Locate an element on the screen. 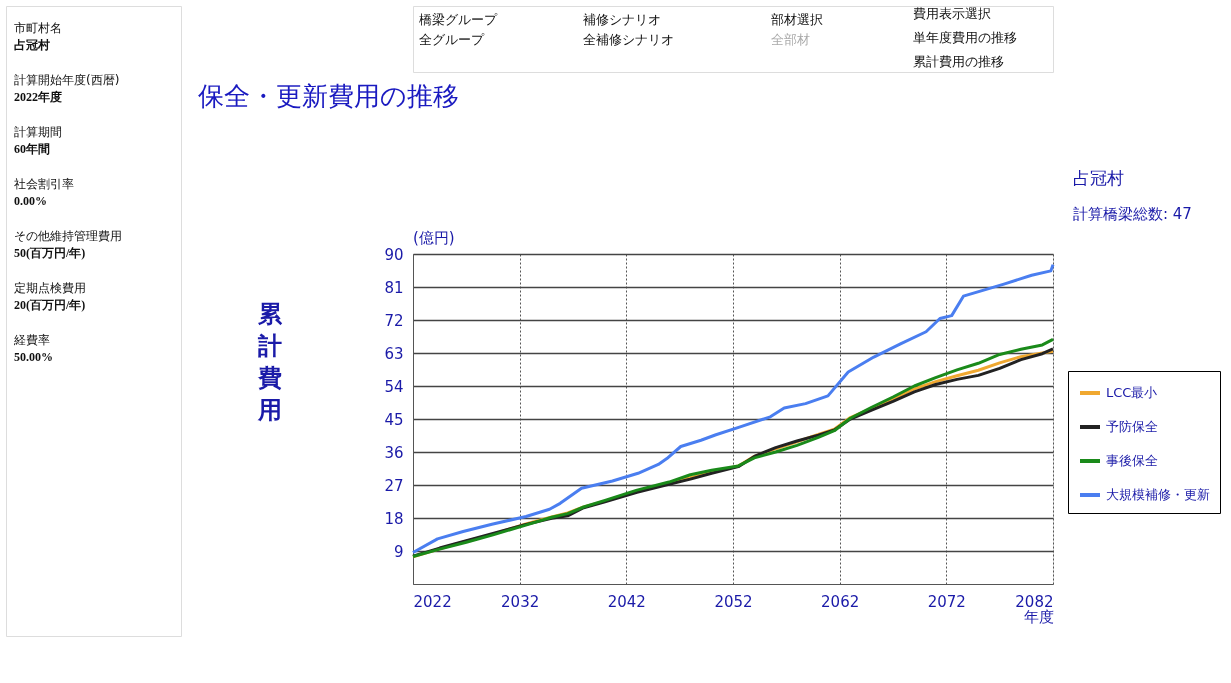 This screenshot has width=1231, height=683. text: 部材選択 is located at coordinates (797, 19).